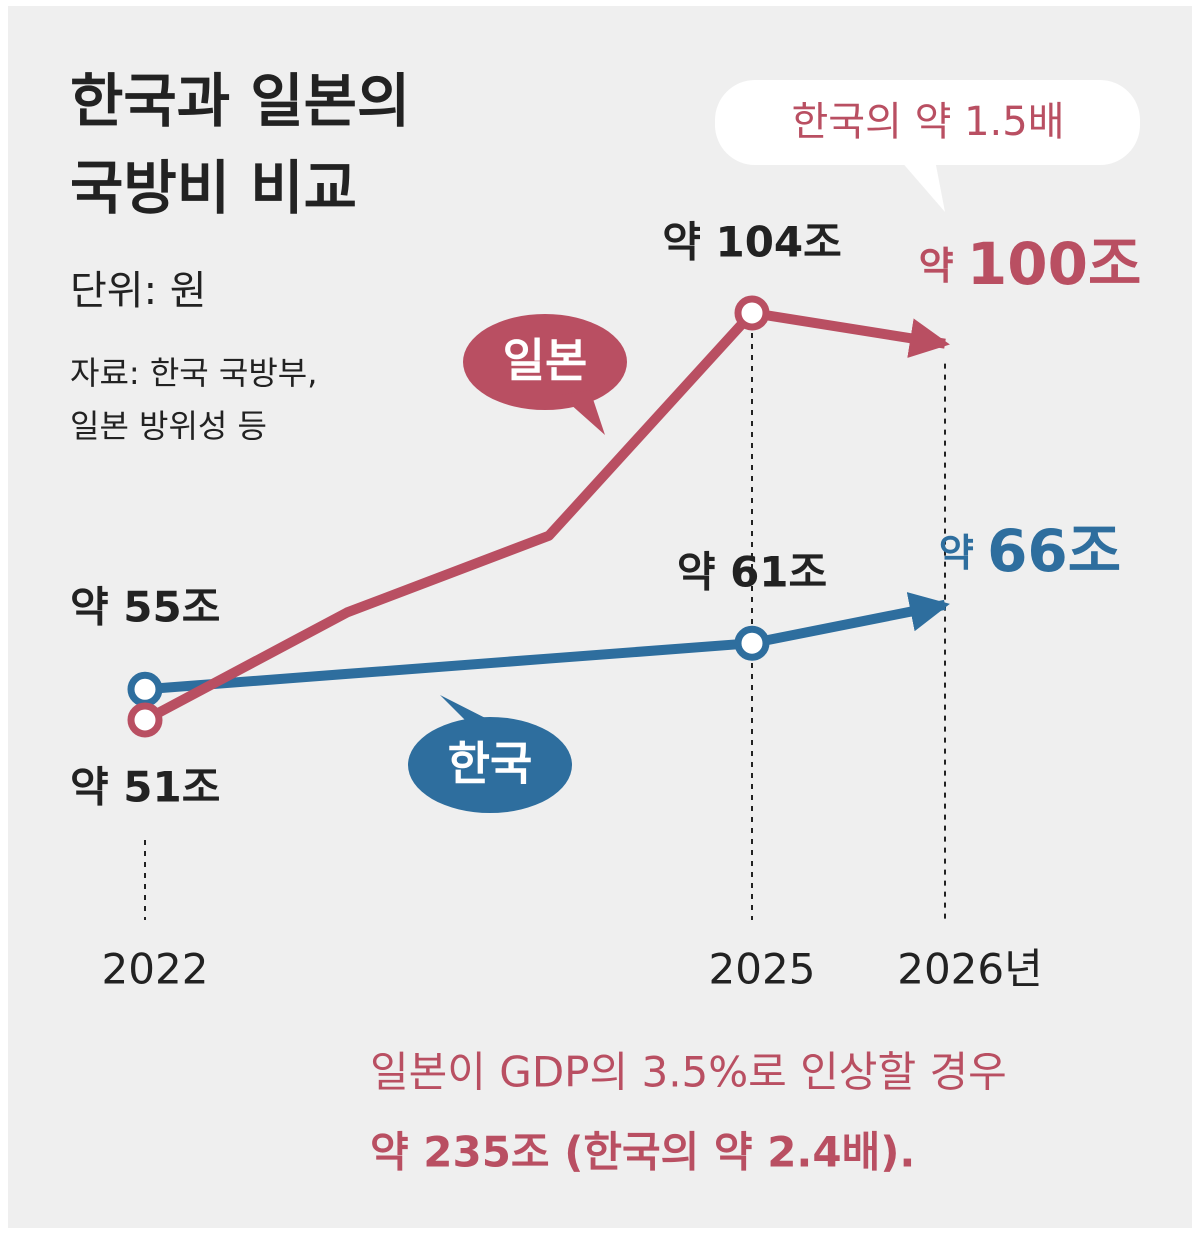 The image size is (1200, 1237). Describe the element at coordinates (213, 188) in the screenshot. I see `title: 국방비 비교` at that location.